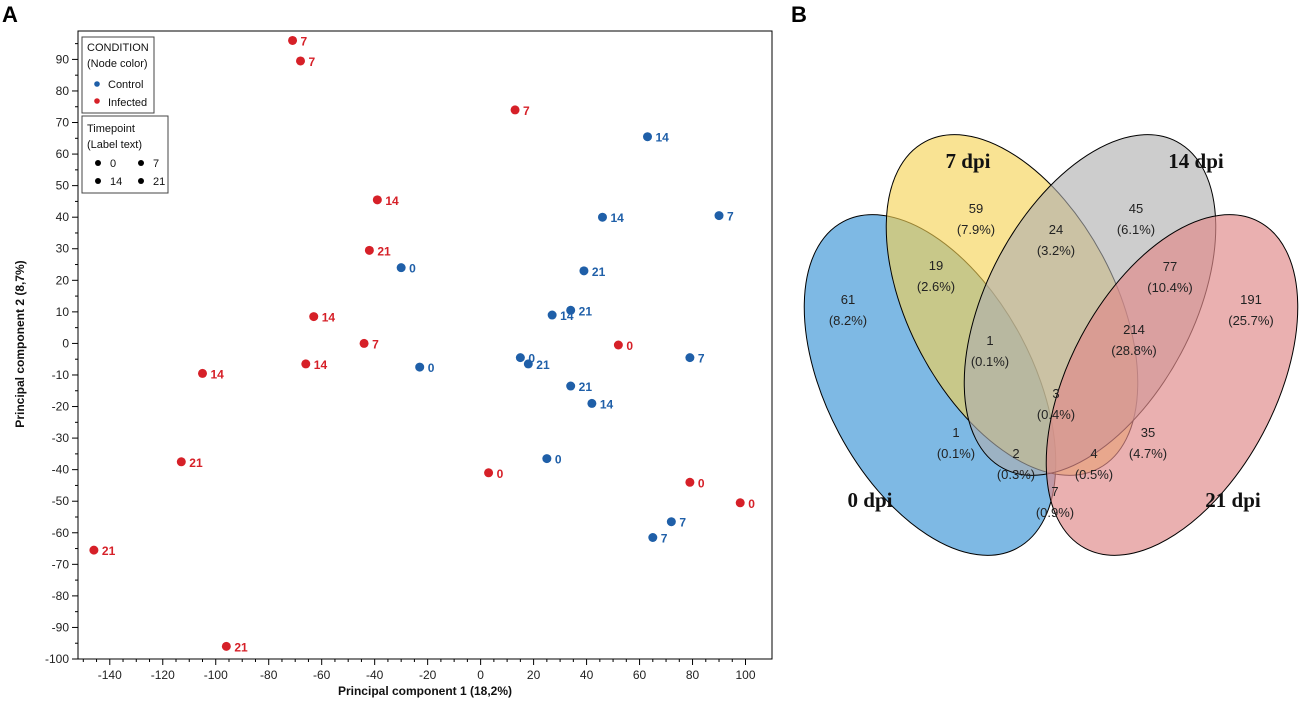  What do you see at coordinates (110, 675) in the screenshot?
I see `x-tick-label: -140` at bounding box center [110, 675].